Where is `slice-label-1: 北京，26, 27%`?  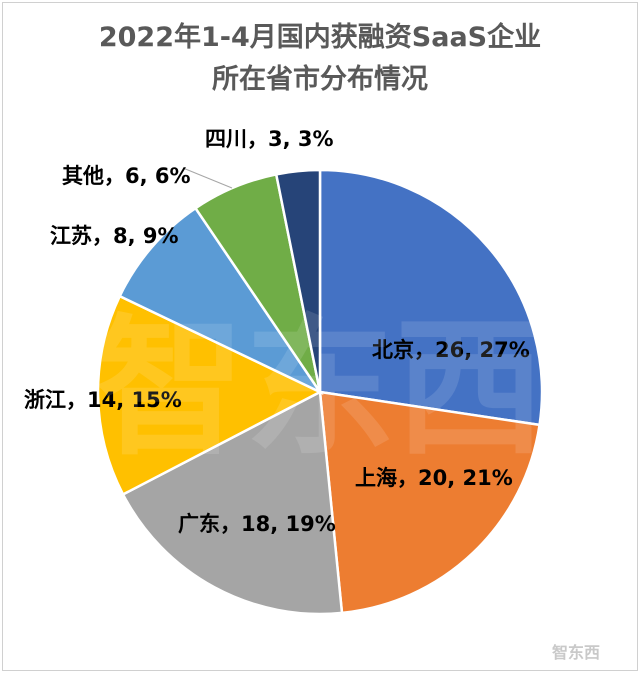
slice-label-1: 北京，26, 27% is located at coordinates (451, 350).